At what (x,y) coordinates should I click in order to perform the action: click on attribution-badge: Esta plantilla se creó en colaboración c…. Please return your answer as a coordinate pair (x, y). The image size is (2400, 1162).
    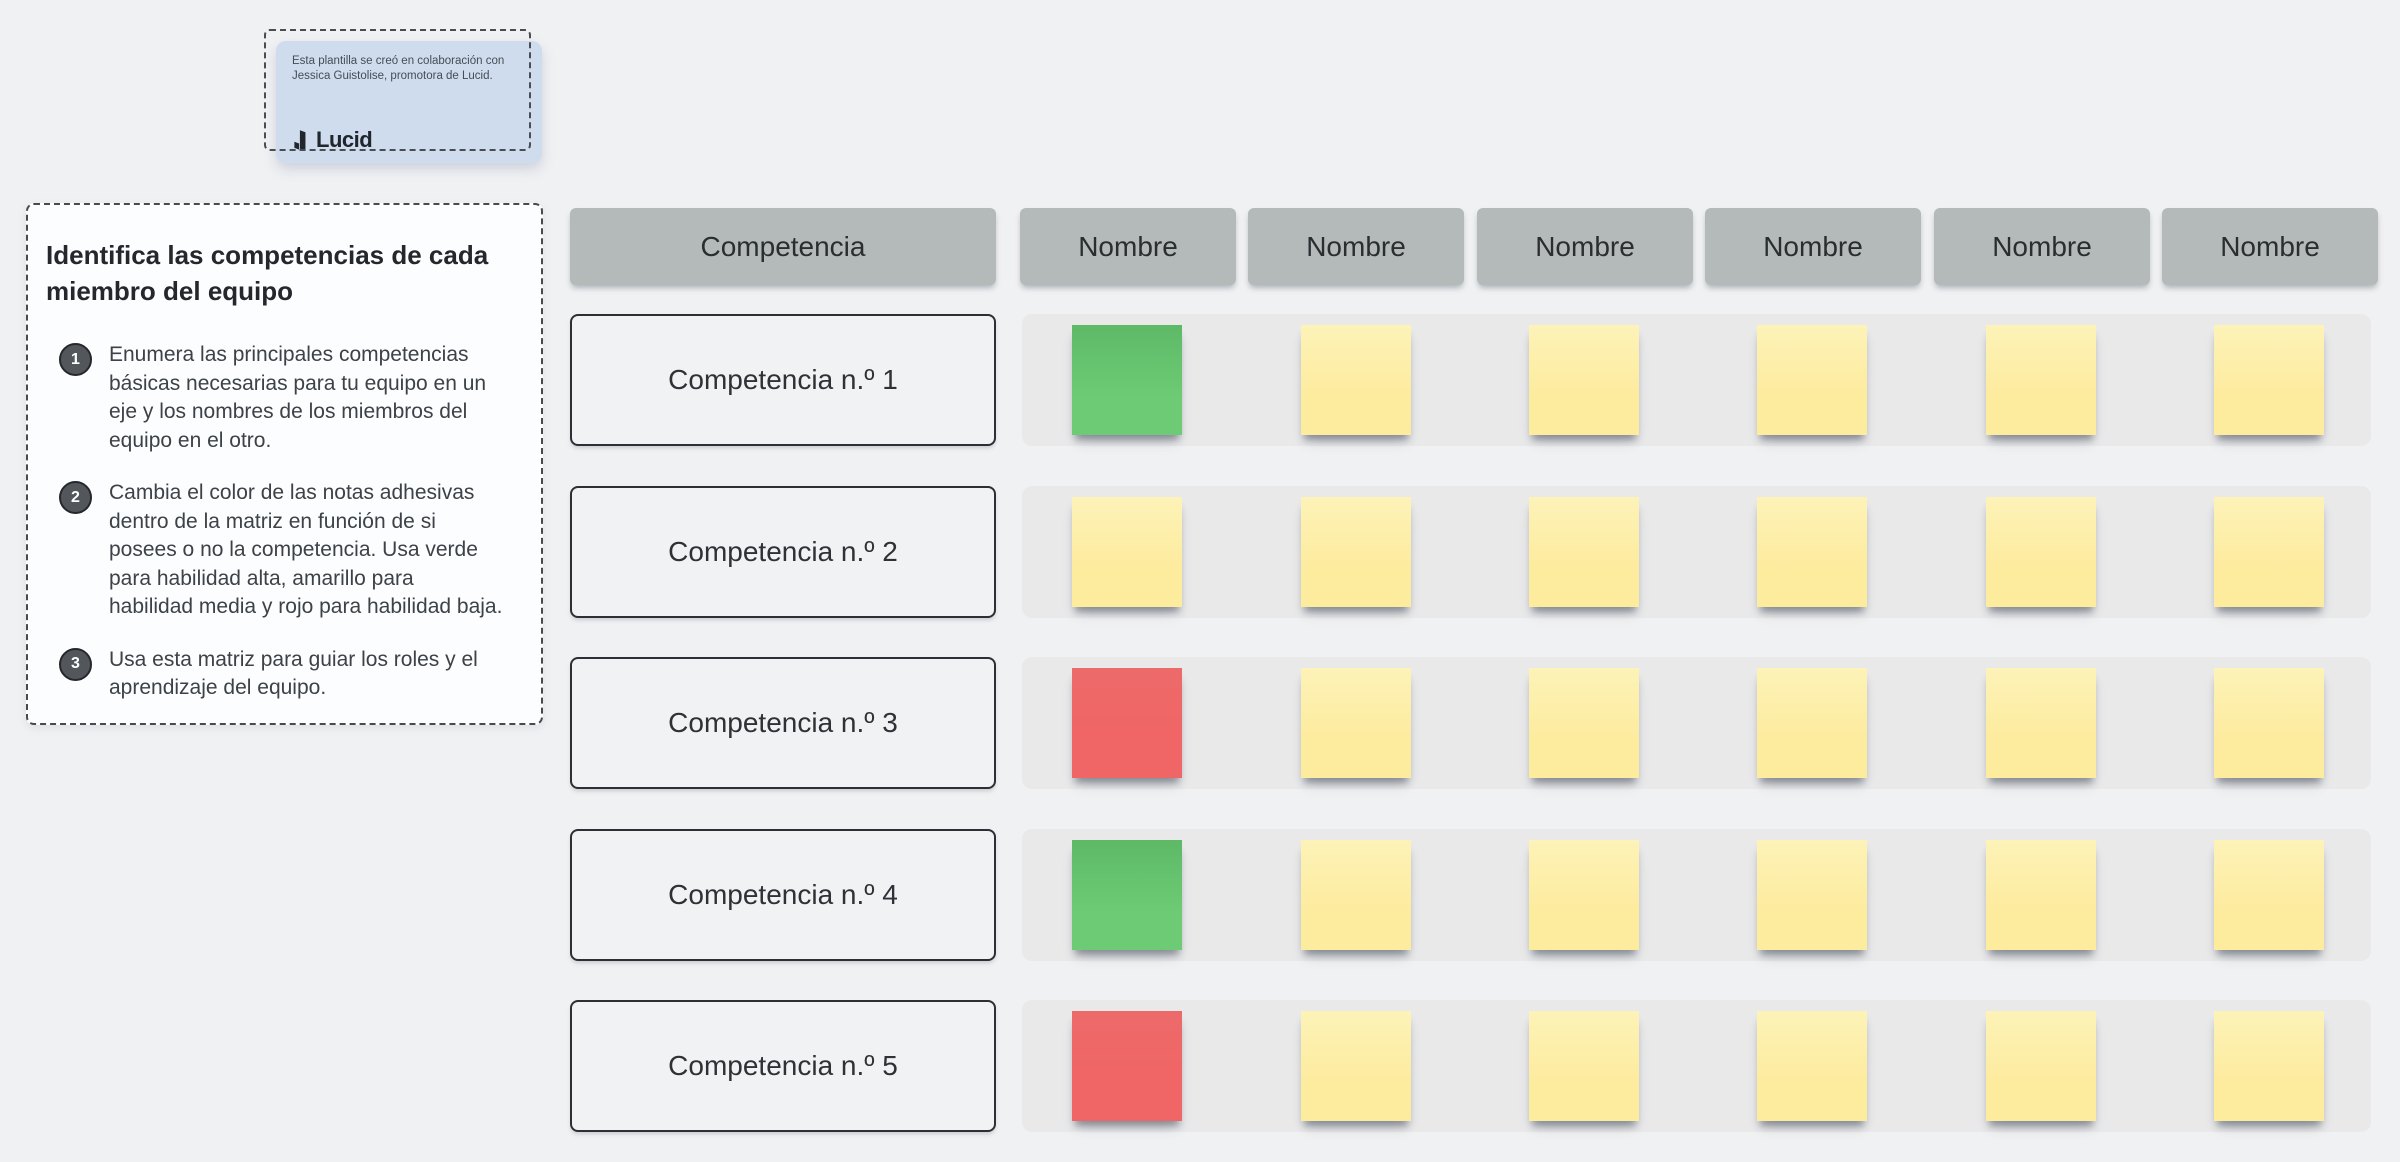
    Looking at the image, I should click on (409, 102).